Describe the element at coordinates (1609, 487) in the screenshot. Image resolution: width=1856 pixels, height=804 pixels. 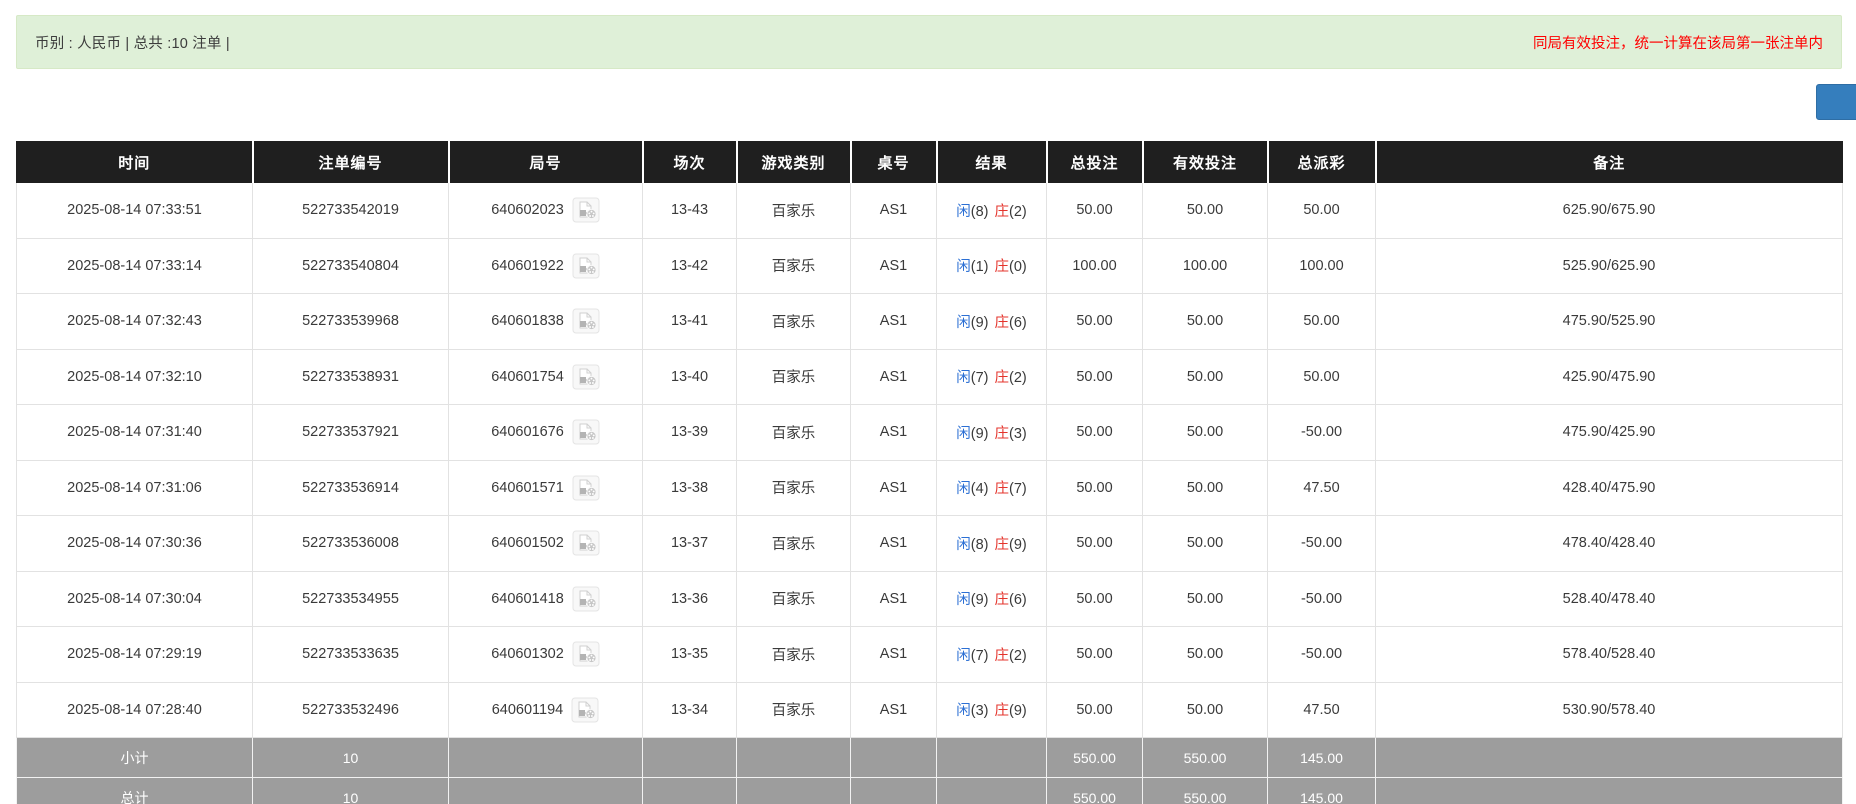
I see `cell-remark: 428.40/475.90` at that location.